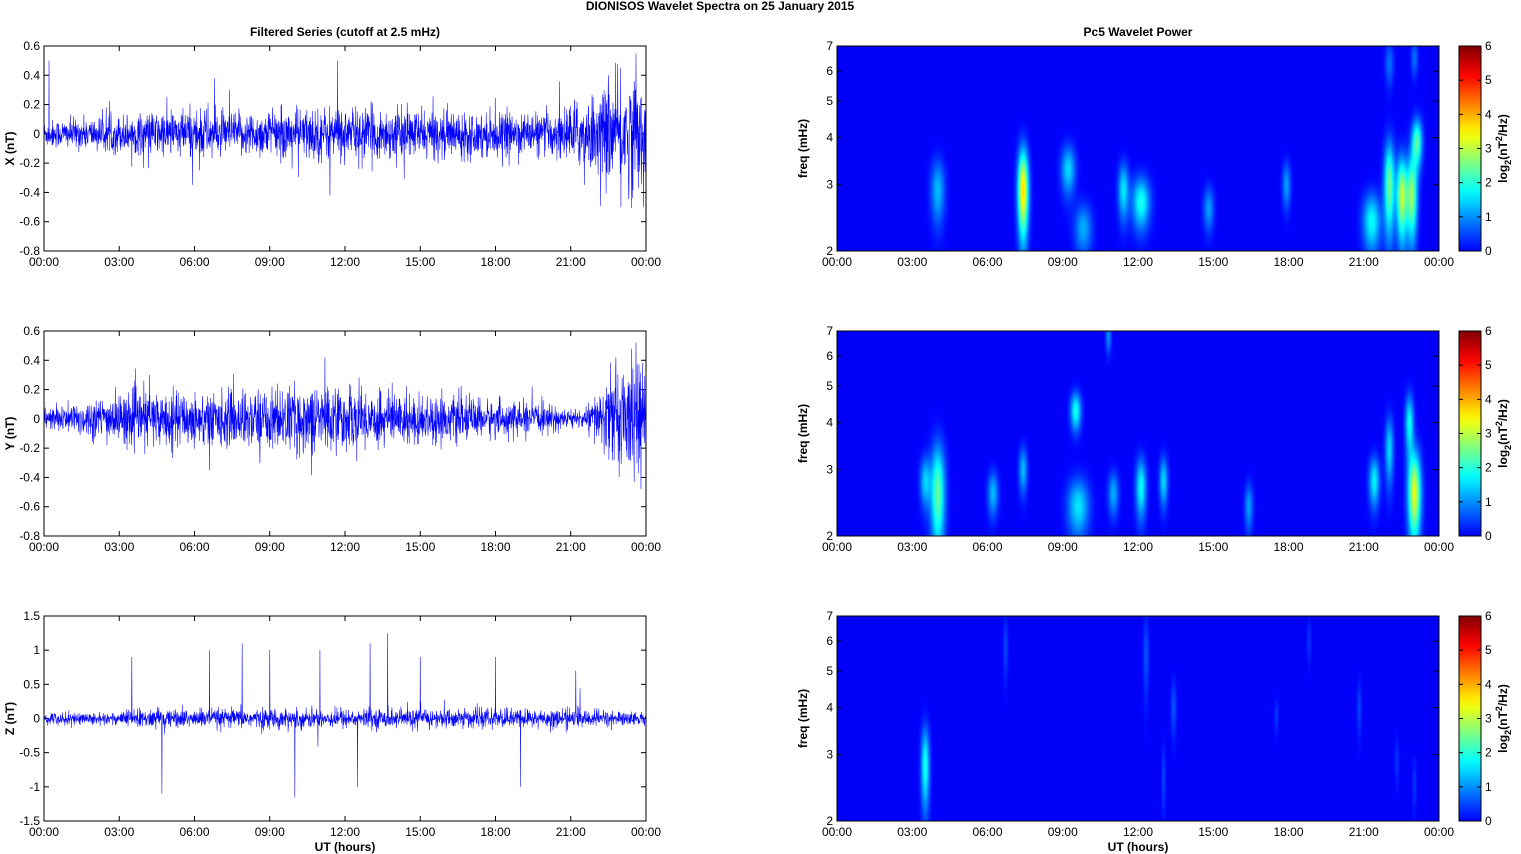  Describe the element at coordinates (31, 331) in the screenshot. I see `y-tick-label: 0.6` at that location.